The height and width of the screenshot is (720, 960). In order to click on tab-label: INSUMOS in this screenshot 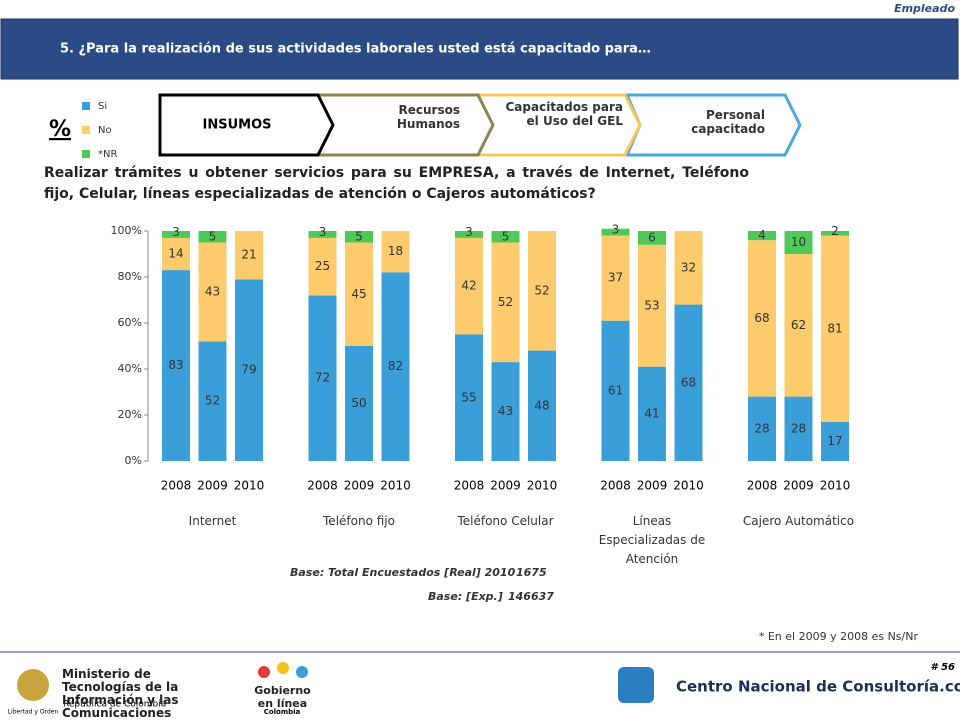, I will do `click(237, 125)`.